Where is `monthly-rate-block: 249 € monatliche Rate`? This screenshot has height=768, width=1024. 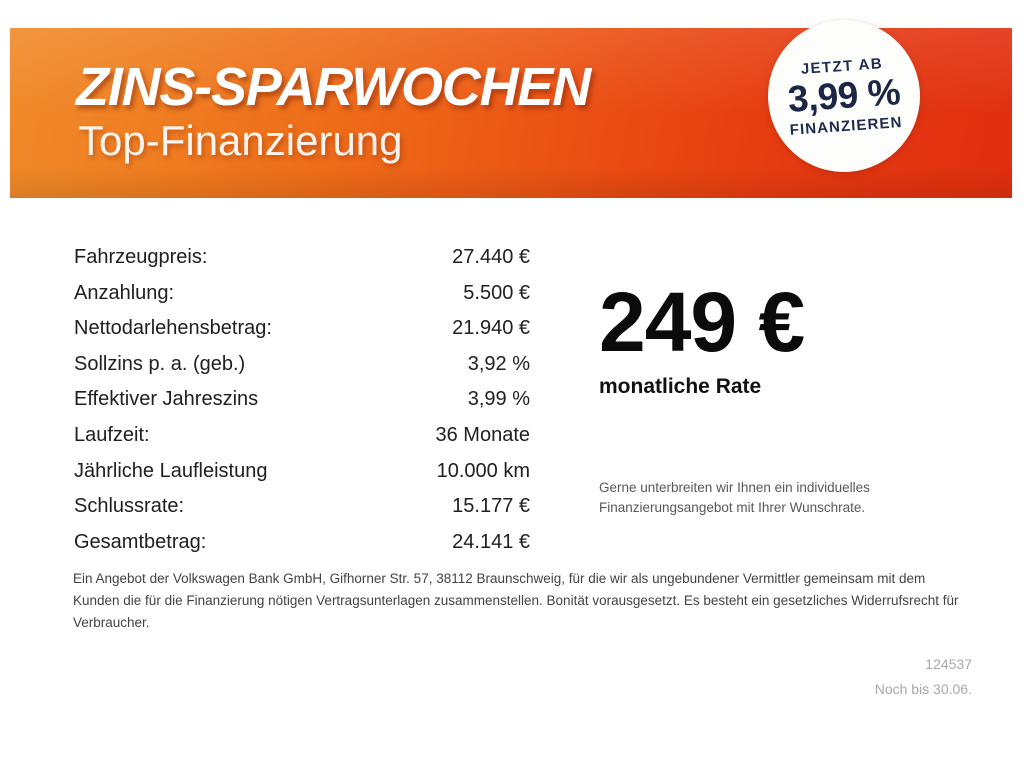
monthly-rate-block: 249 € monatliche Rate is located at coordinates (702, 337).